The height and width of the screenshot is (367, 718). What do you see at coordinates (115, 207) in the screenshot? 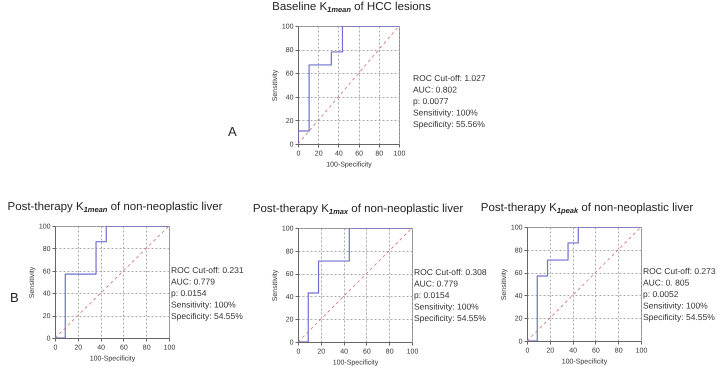
I see `chart-title: Post-therapy K$_{1mean}$ of non-neoplastic liver` at bounding box center [115, 207].